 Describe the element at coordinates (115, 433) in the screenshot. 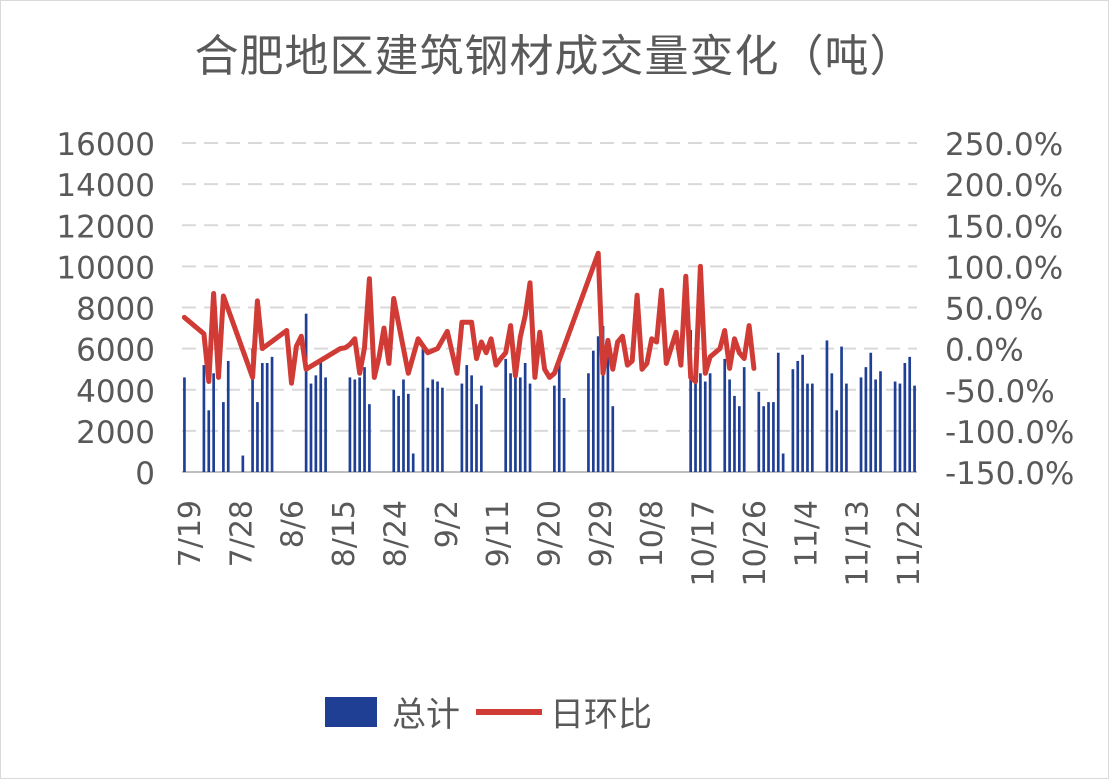

I see `left-tick-label: 2000` at that location.